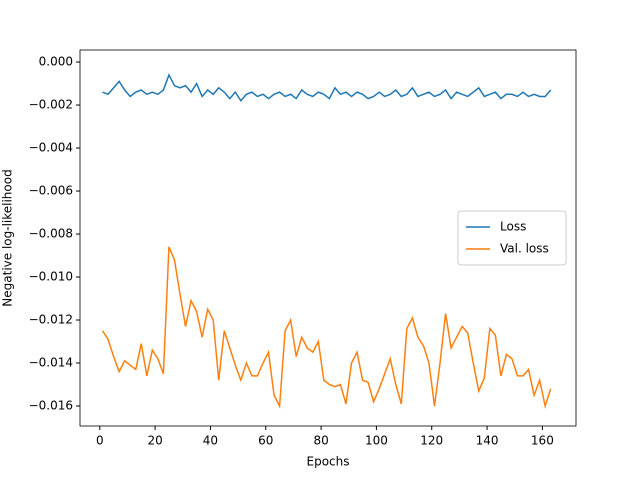 This screenshot has height=480, width=640. Describe the element at coordinates (51, 277) in the screenshot. I see `y-tick-label: −0.010` at that location.